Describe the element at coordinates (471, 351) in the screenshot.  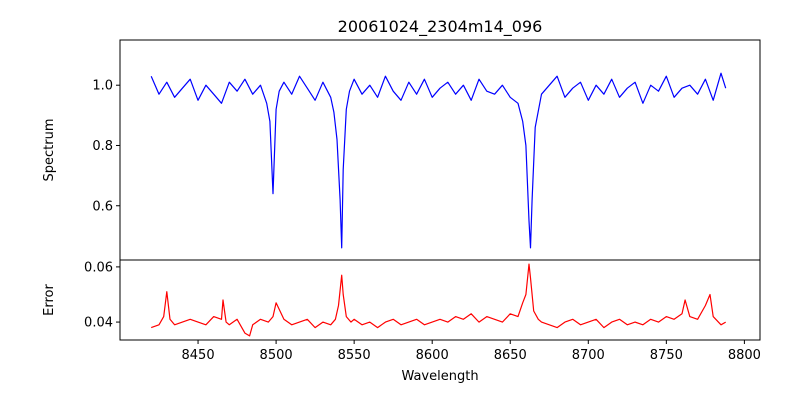
I see `wavelength-x-axis: 8450 8500 8550 8600 8650 8700 8750 8800` at that location.